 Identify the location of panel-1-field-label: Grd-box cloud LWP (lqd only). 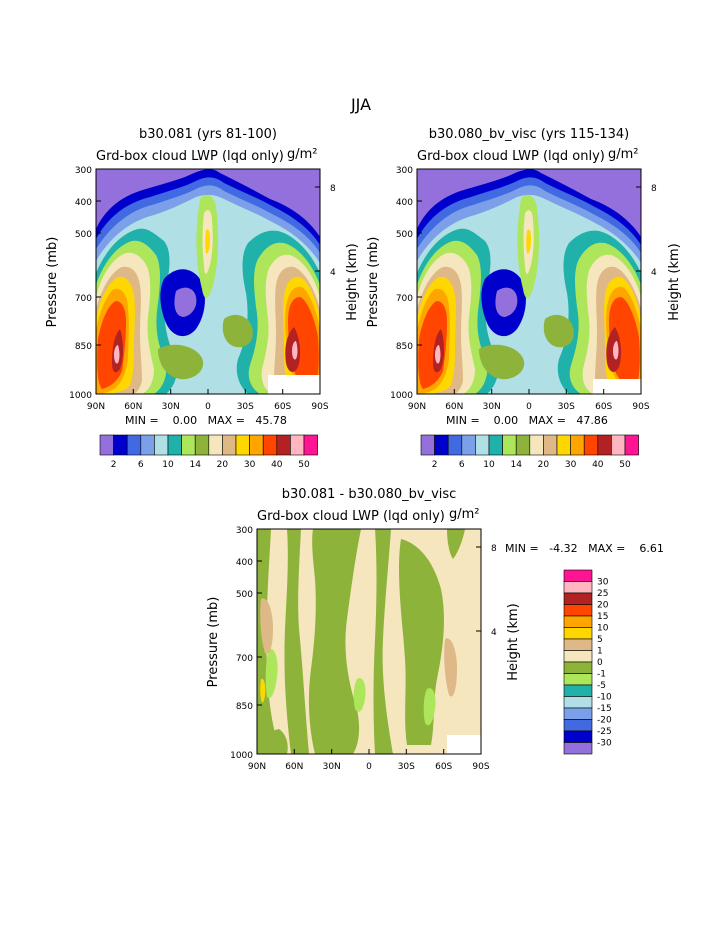
(190, 156).